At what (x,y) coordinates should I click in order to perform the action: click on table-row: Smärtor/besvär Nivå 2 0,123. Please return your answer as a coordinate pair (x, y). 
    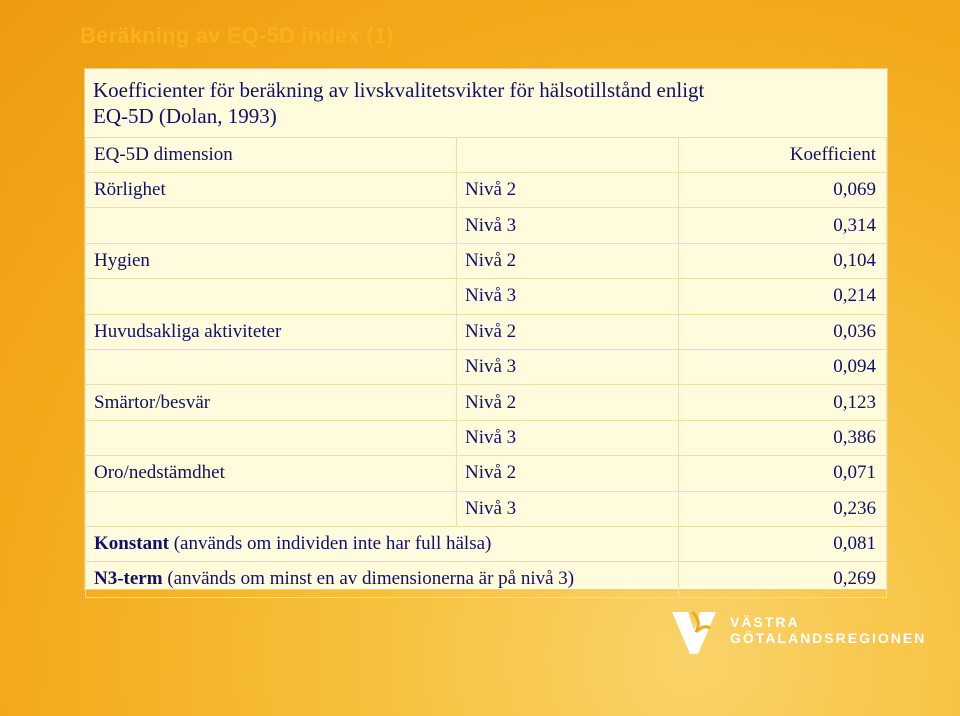
    Looking at the image, I should click on (486, 402).